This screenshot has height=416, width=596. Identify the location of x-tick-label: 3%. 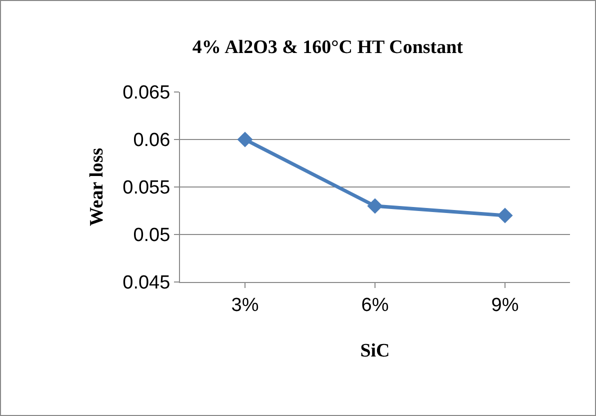
(245, 305).